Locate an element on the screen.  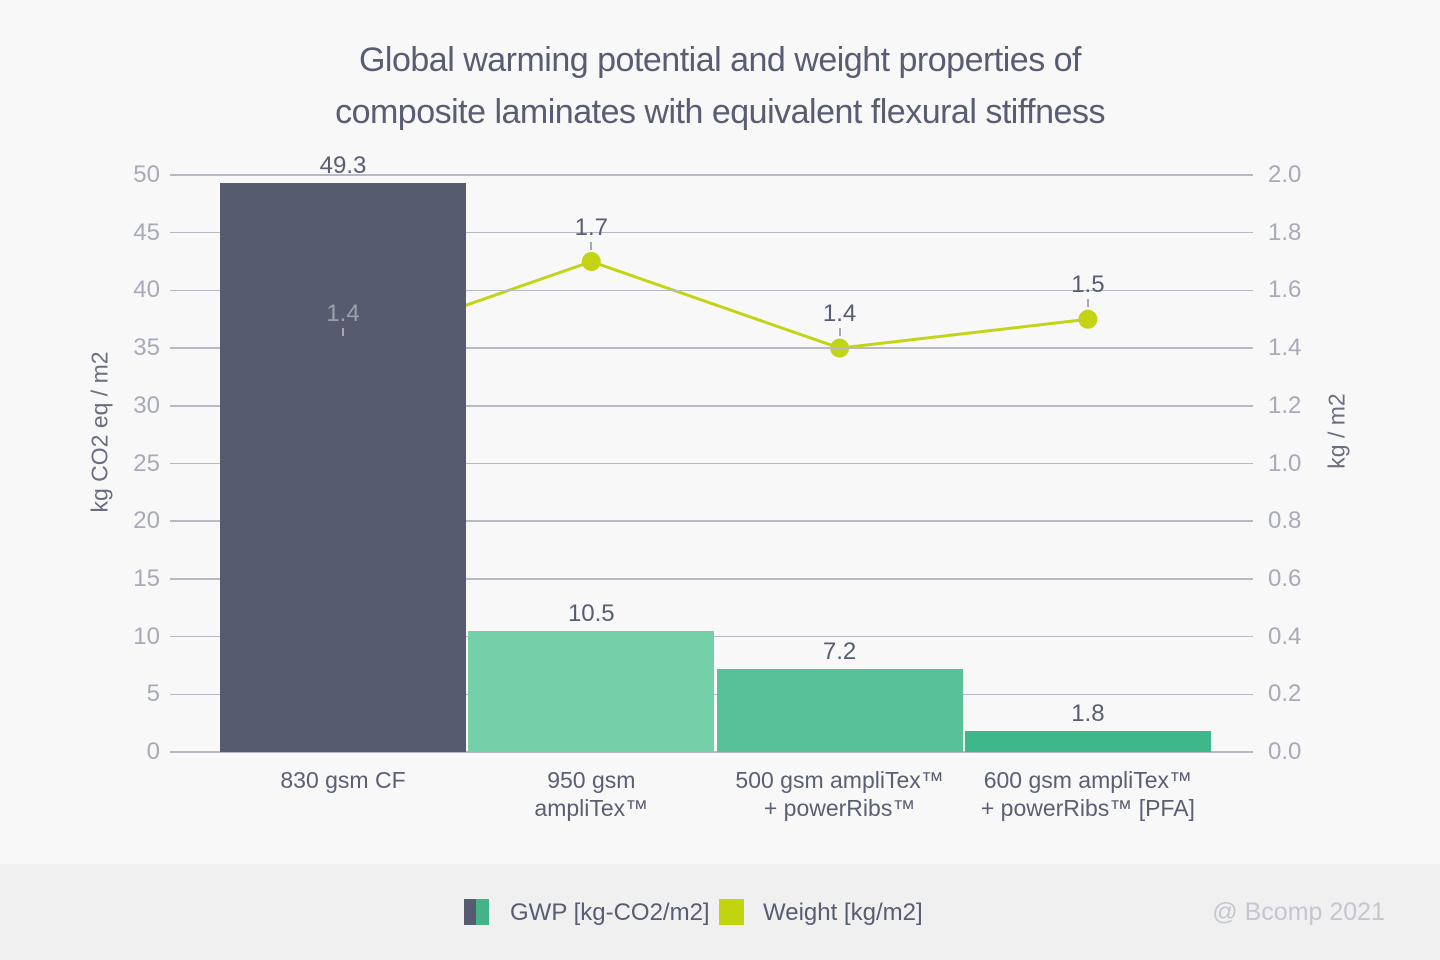
y-axis-tick-label: 50 is located at coordinates (146, 174).